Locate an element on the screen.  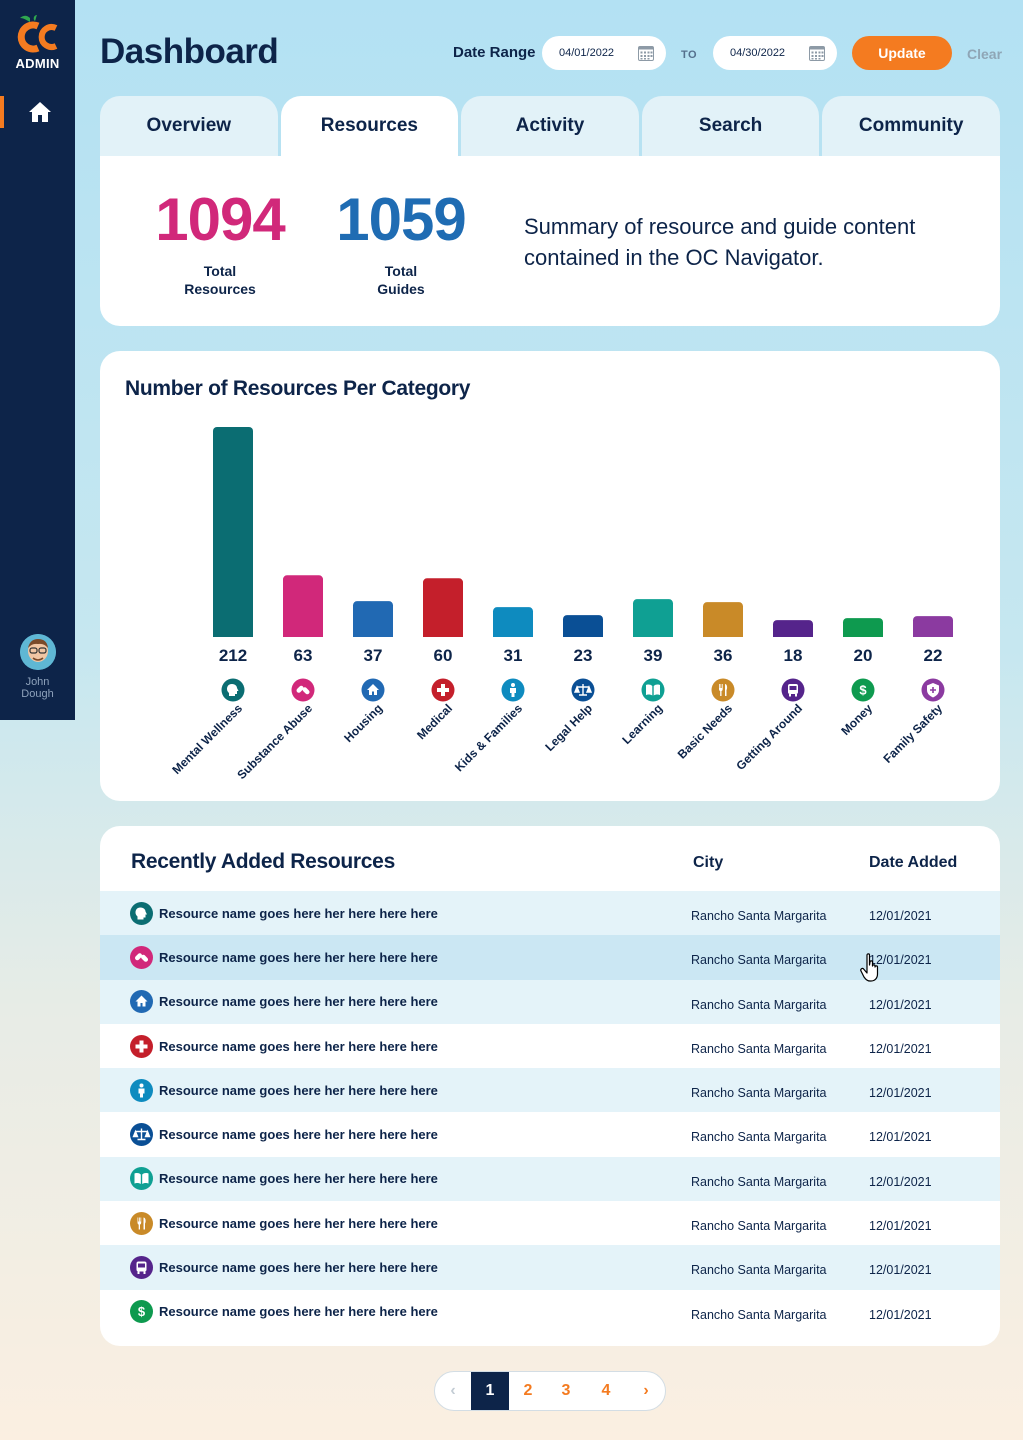
avatar is located at coordinates (37, 652).